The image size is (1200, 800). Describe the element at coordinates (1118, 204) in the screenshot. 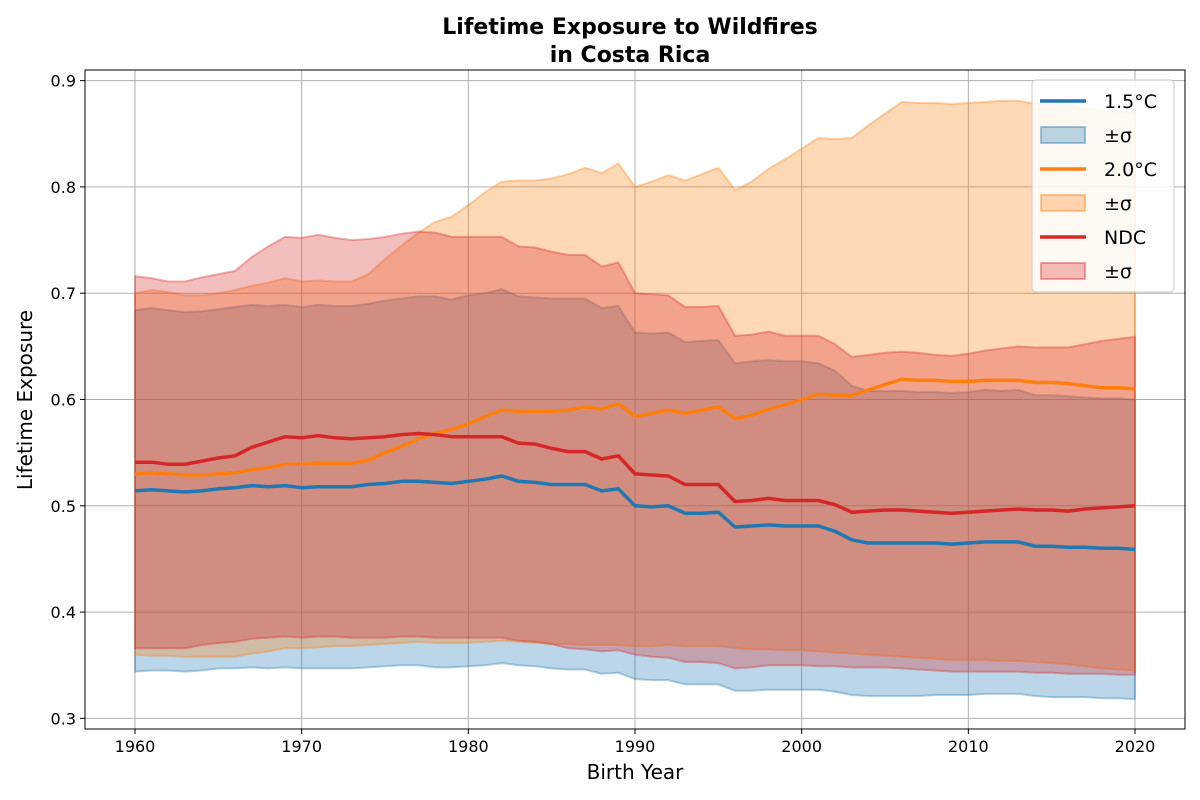

I see `legend-band-label-2-0-c: ±σ` at that location.